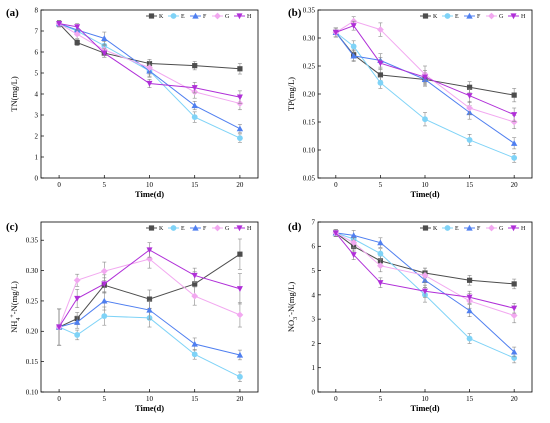 Image resolution: width=550 pixels, height=423 pixels. What do you see at coordinates (37, 73) in the screenshot?
I see `y-tick-label: 5` at bounding box center [37, 73].